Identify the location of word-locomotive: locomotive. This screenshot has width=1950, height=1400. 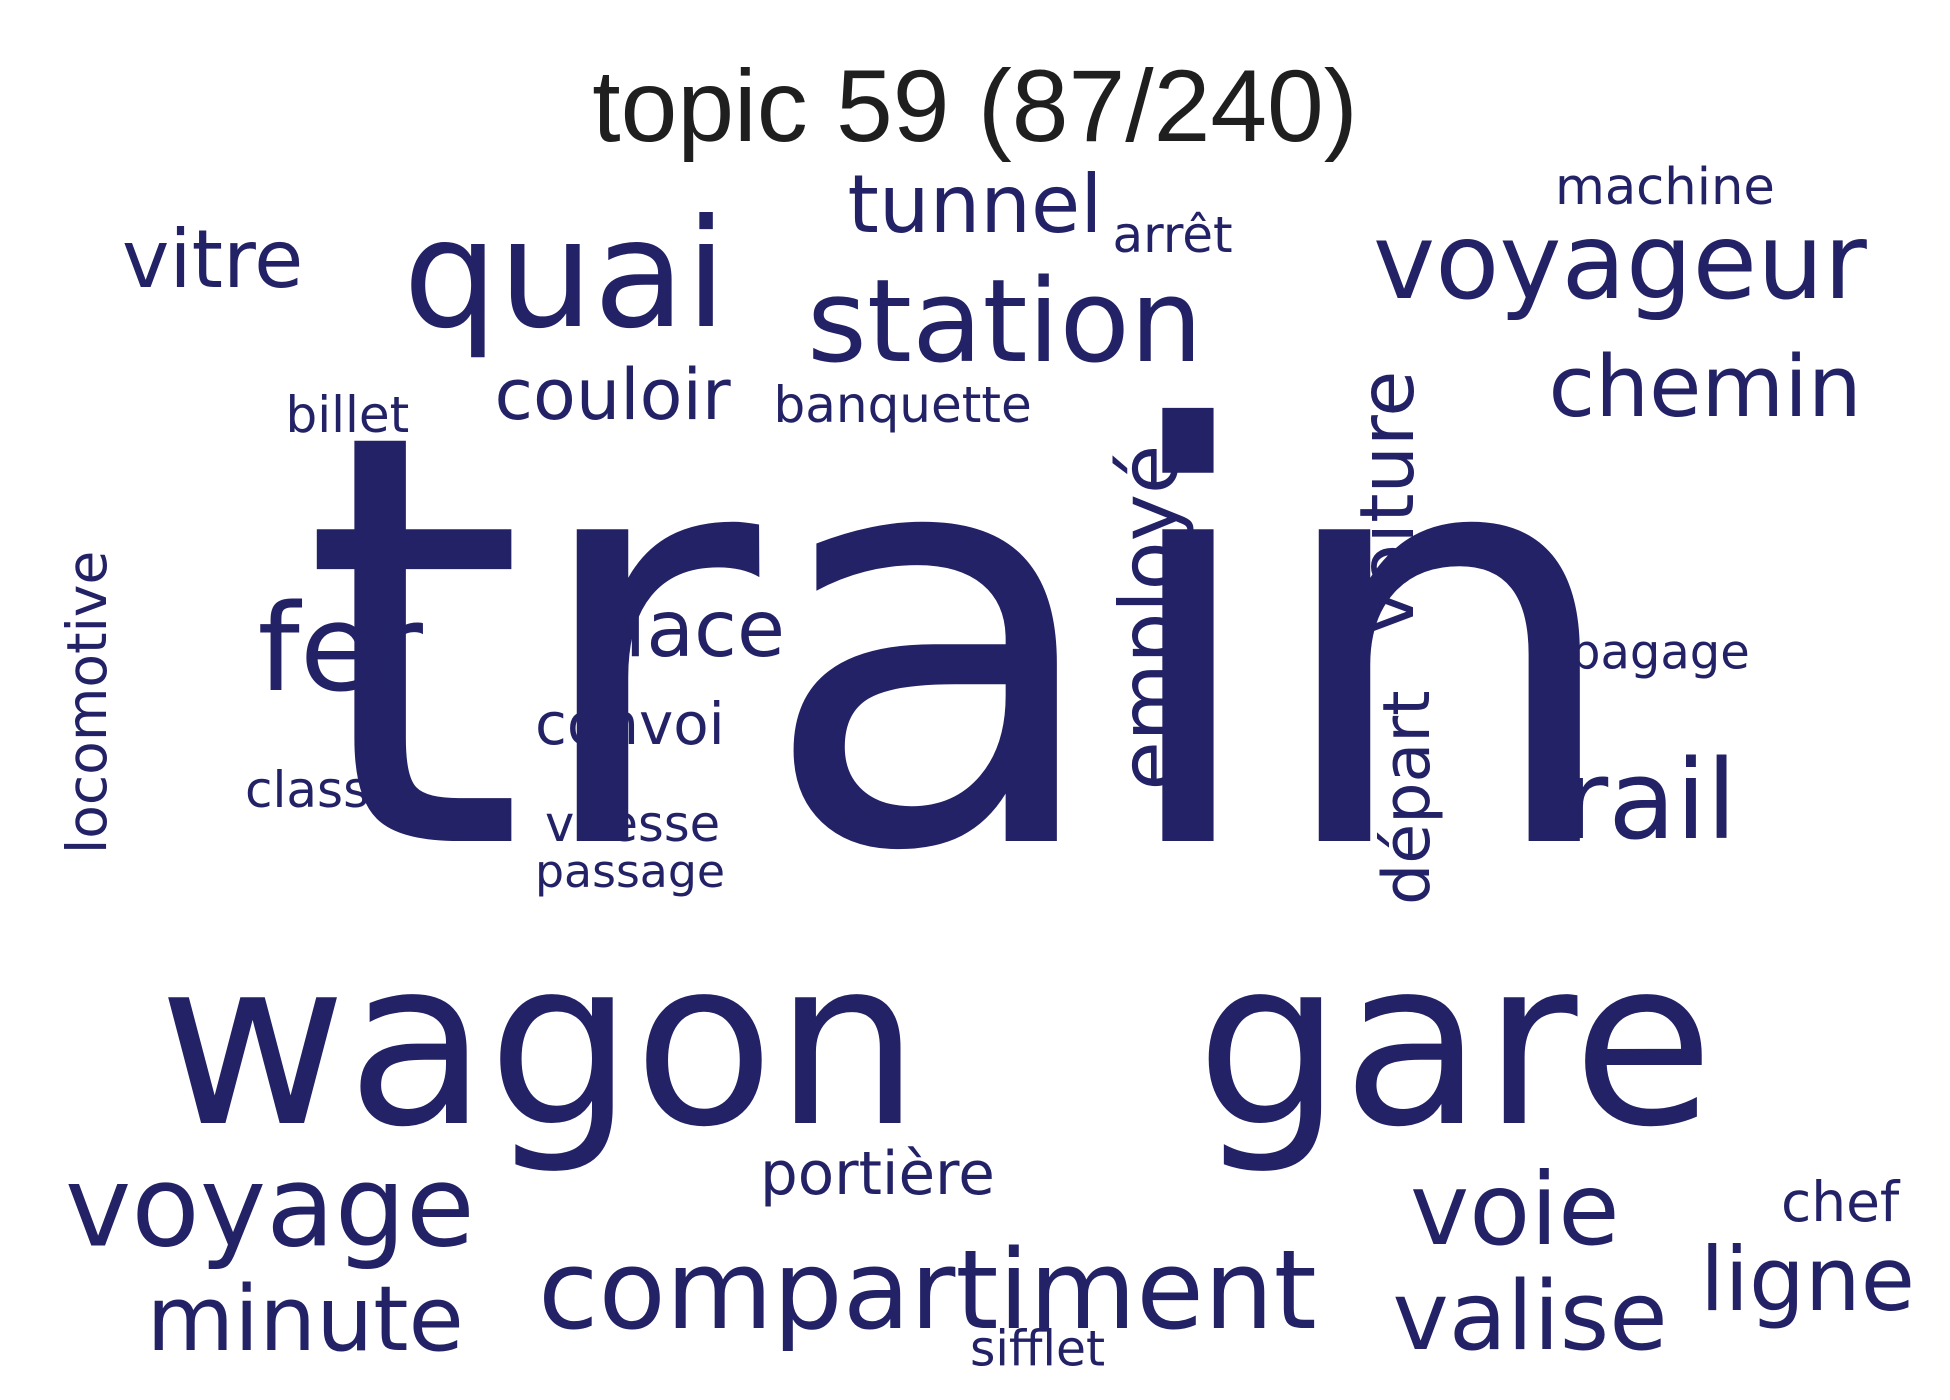
(87, 702).